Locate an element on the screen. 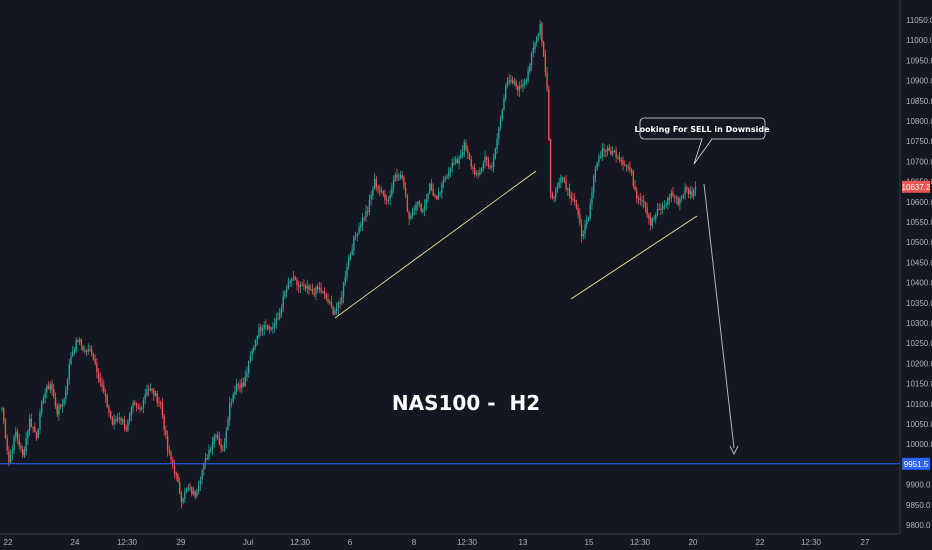  x-tick-label: 8 is located at coordinates (414, 542).